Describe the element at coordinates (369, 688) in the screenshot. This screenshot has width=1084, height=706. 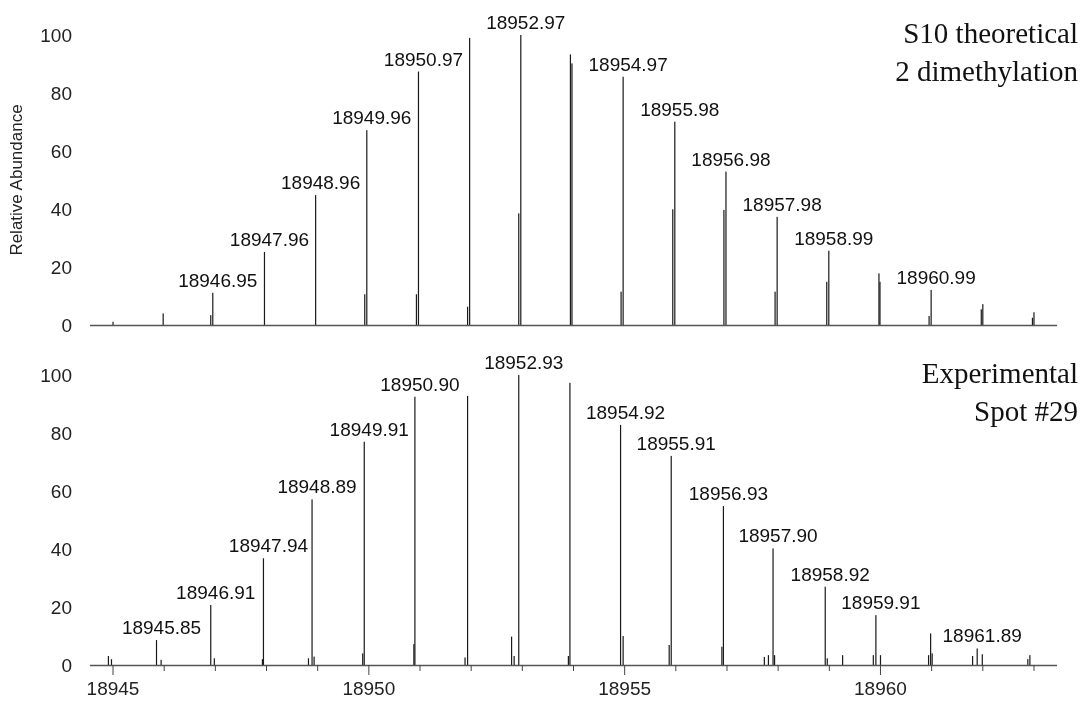
I see `x-tick-label: 18950` at that location.